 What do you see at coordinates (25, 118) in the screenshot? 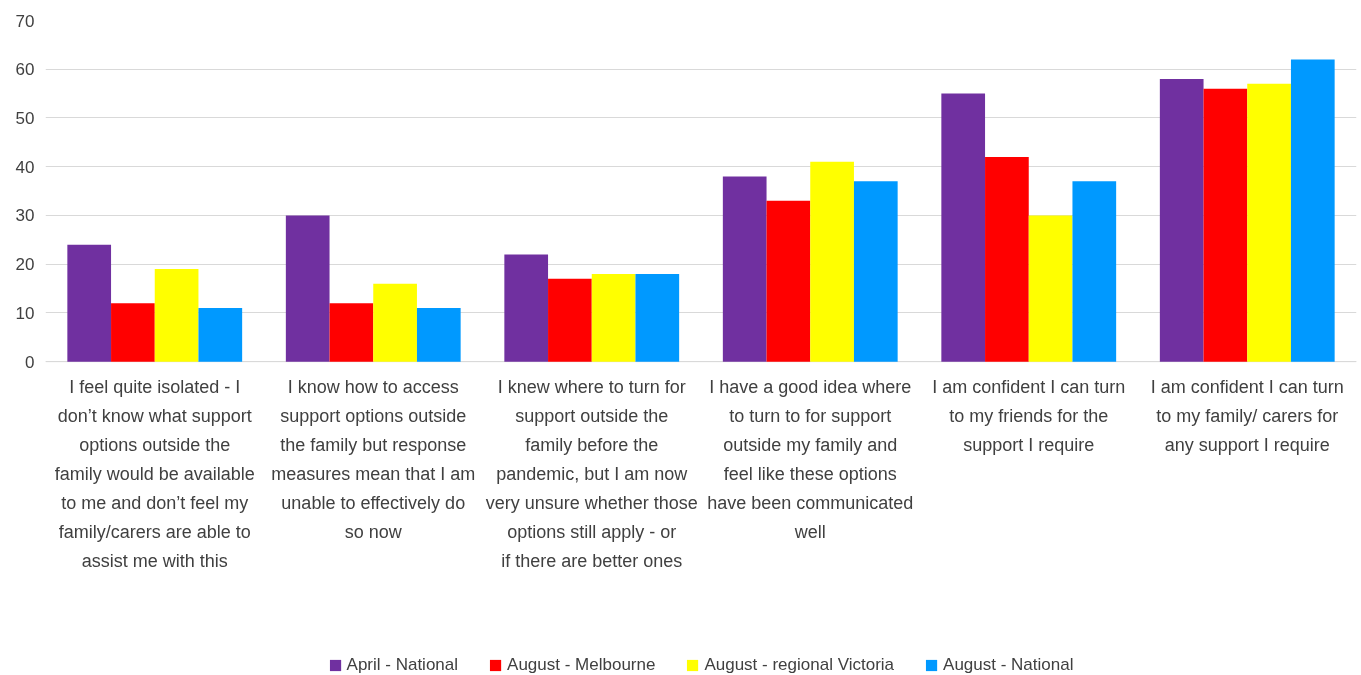
I see `y-tick-label: 50` at bounding box center [25, 118].